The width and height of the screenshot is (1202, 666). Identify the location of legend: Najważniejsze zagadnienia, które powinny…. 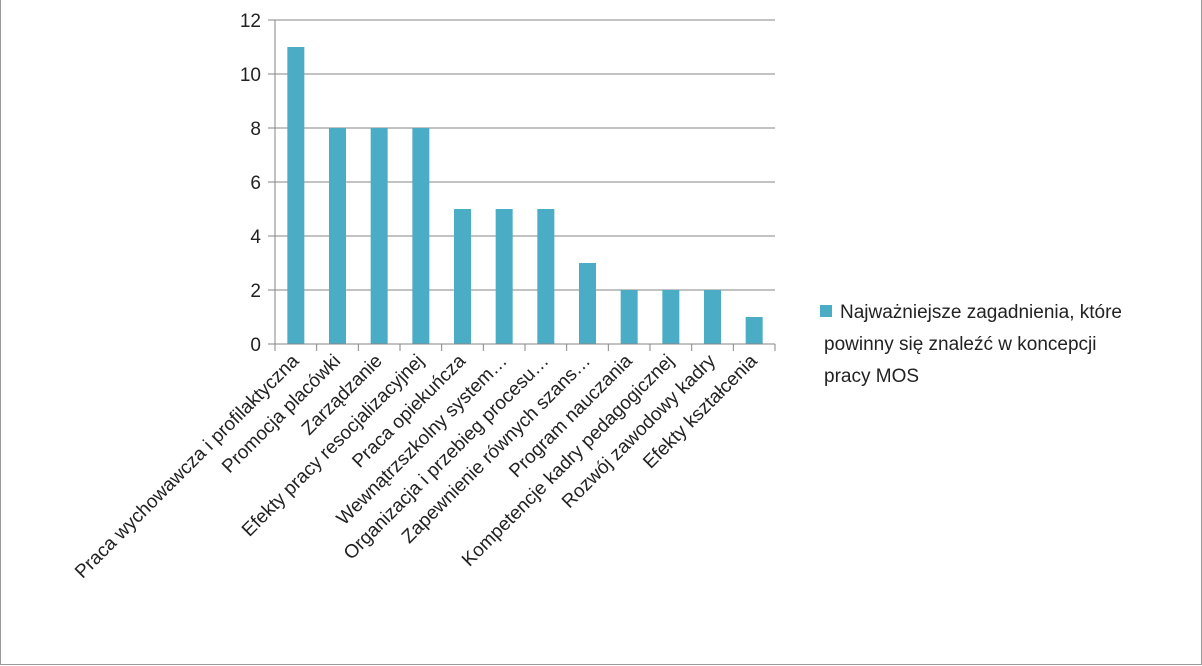
(971, 344).